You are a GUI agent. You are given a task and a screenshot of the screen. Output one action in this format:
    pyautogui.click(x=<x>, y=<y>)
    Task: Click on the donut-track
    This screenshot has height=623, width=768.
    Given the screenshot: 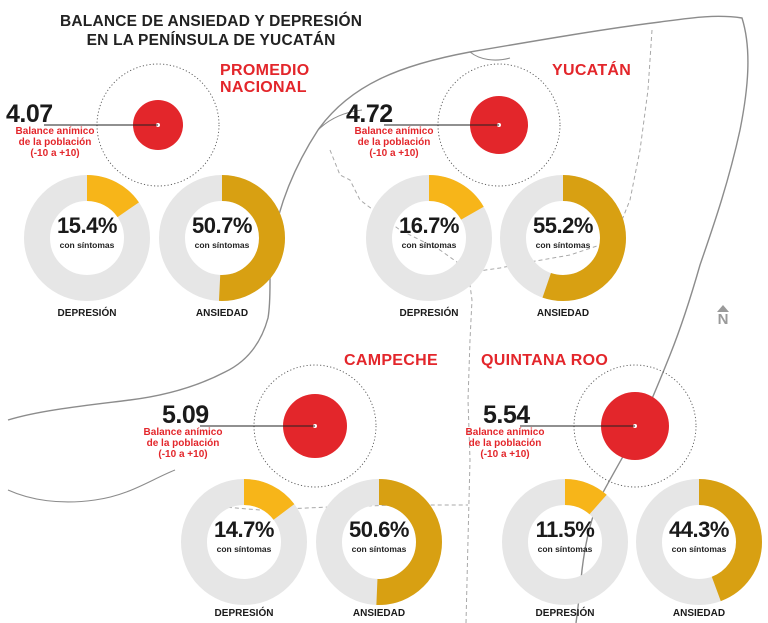 What is the action you would take?
    pyautogui.click(x=565, y=542)
    